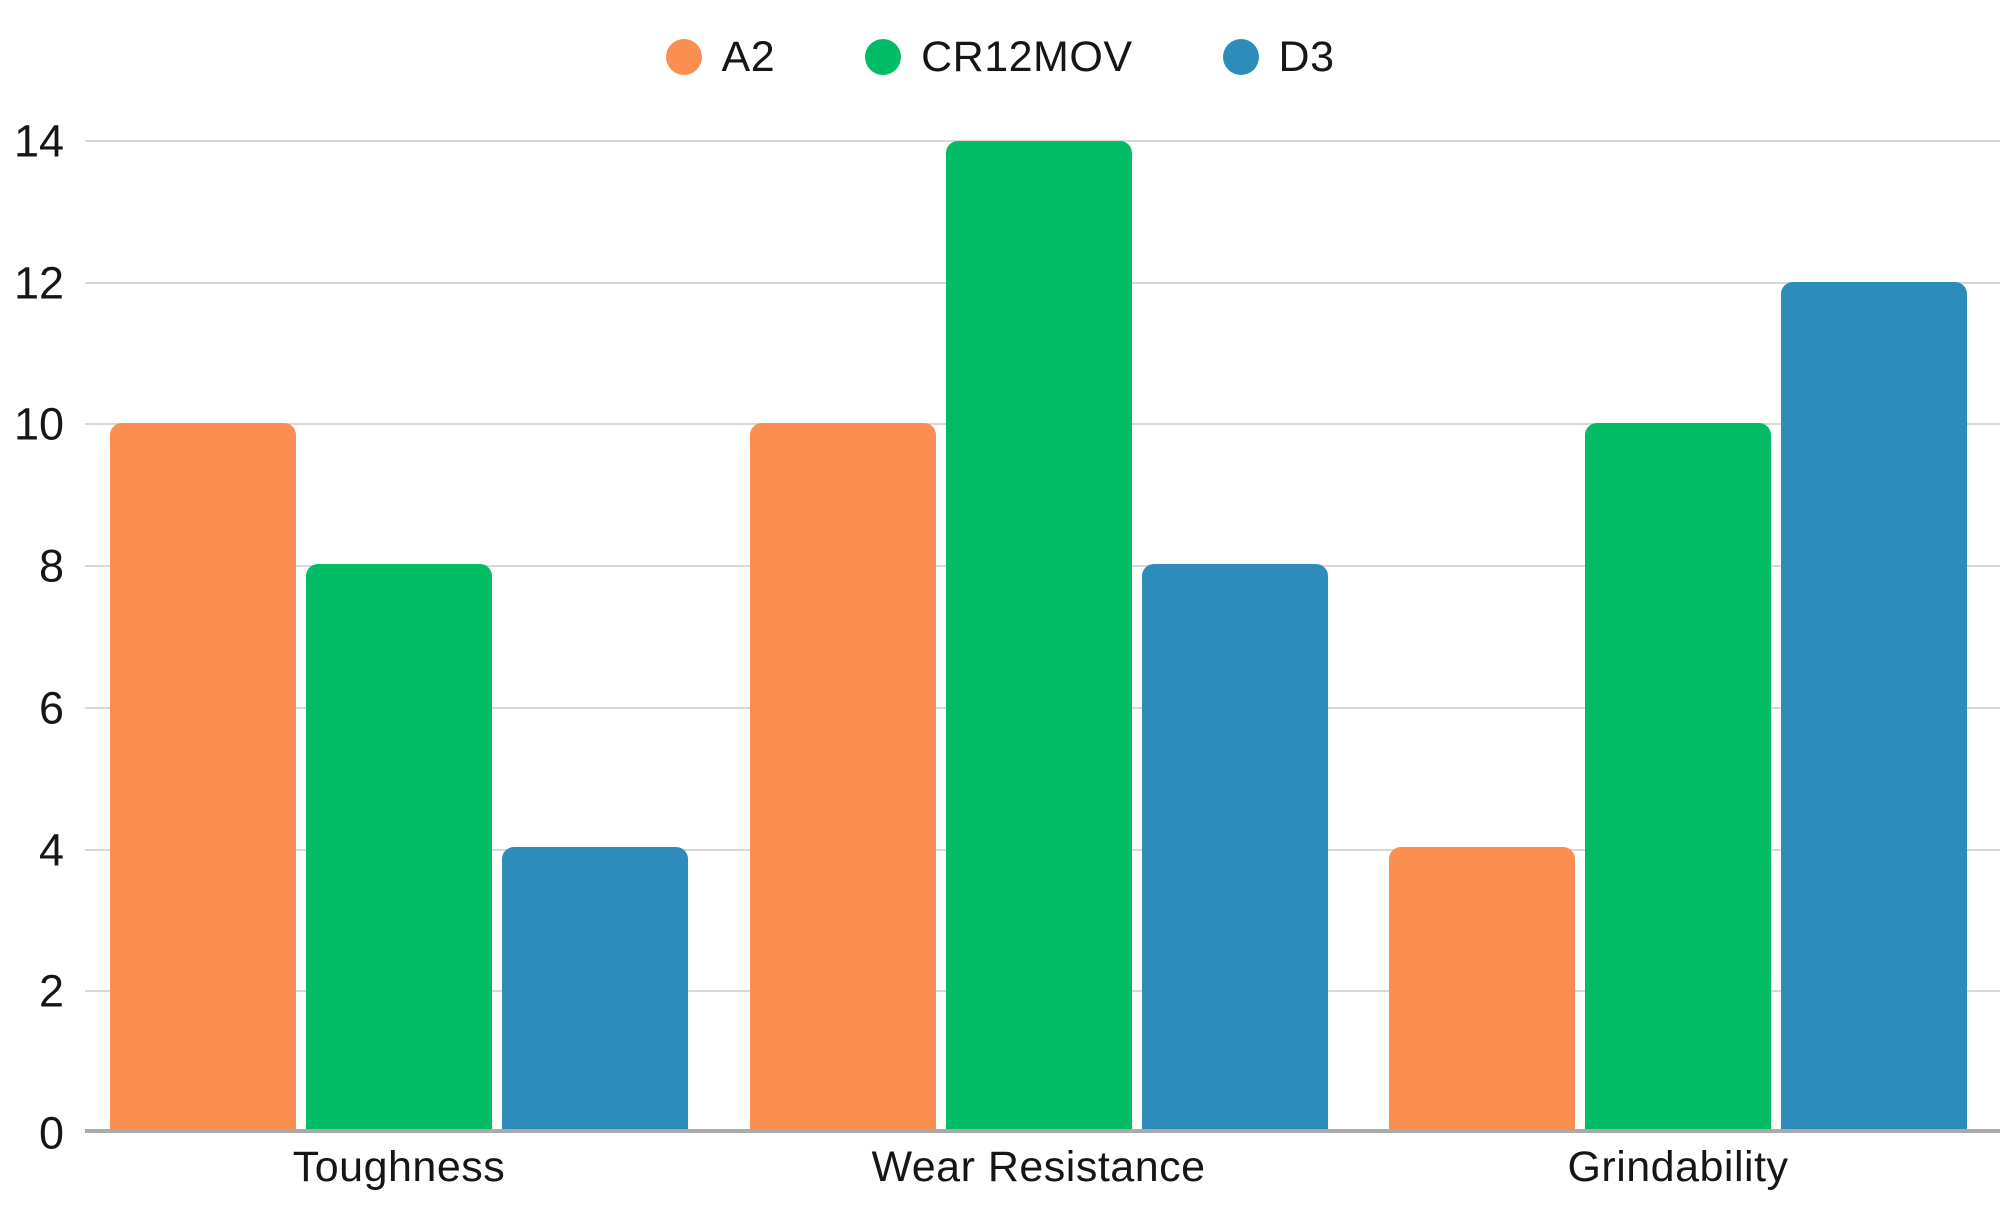 Image resolution: width=2000 pixels, height=1214 pixels. Describe the element at coordinates (842, 776) in the screenshot. I see `bar-a2-wear-resistance` at that location.